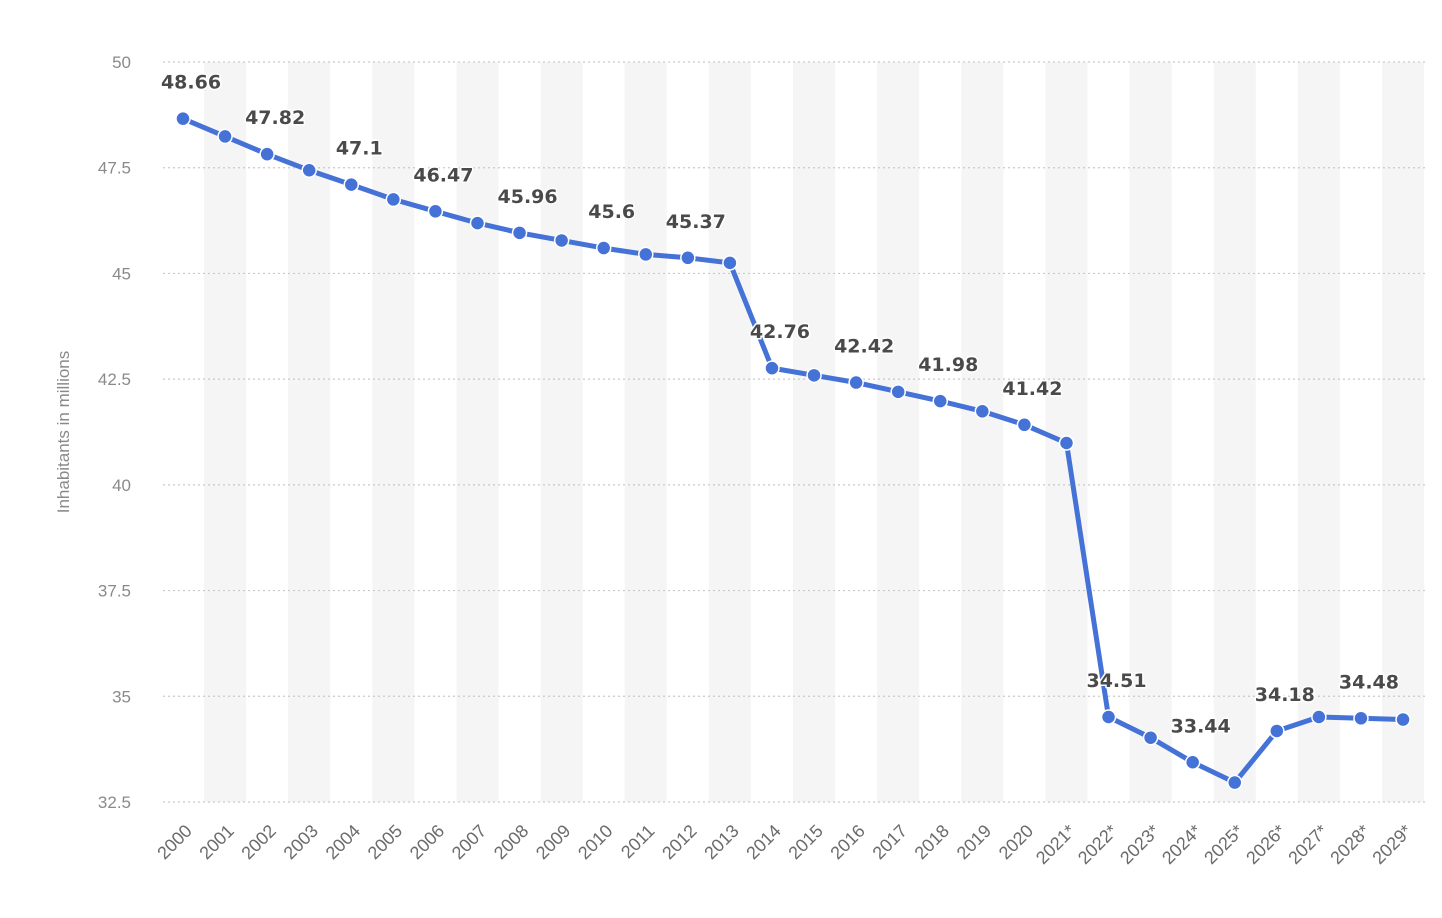 The width and height of the screenshot is (1442, 918). Describe the element at coordinates (114, 802) in the screenshot. I see `y-tick-label: 32.5` at that location.